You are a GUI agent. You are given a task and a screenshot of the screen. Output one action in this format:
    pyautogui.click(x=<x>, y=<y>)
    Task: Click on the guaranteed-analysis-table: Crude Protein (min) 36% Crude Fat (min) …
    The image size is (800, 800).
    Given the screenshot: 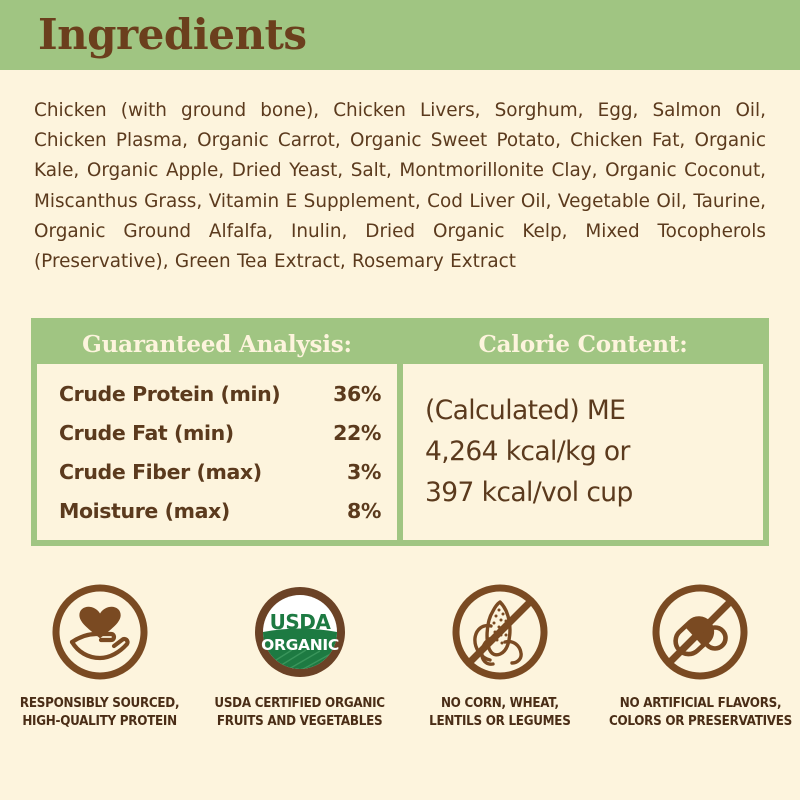 What is the action you would take?
    pyautogui.click(x=217, y=452)
    